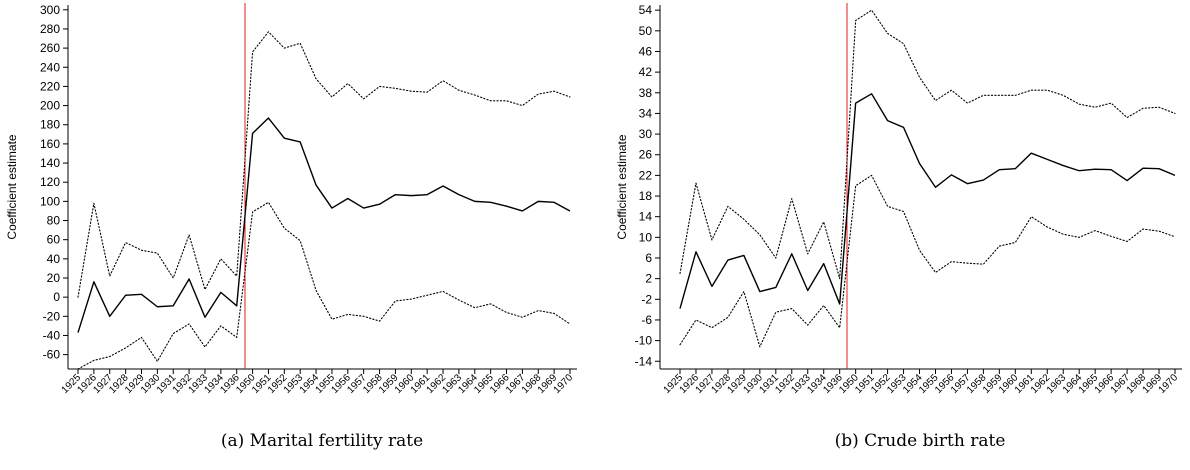  Describe the element at coordinates (646, 217) in the screenshot. I see `y-tick-label: 14` at that location.